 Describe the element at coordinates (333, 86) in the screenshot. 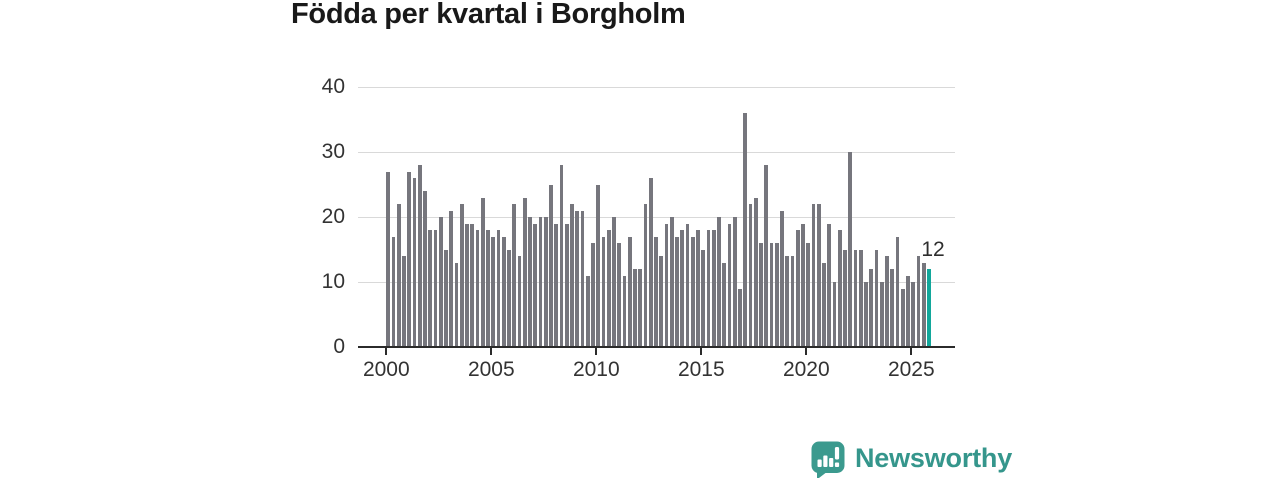

I see `y-tick-label: 40` at that location.